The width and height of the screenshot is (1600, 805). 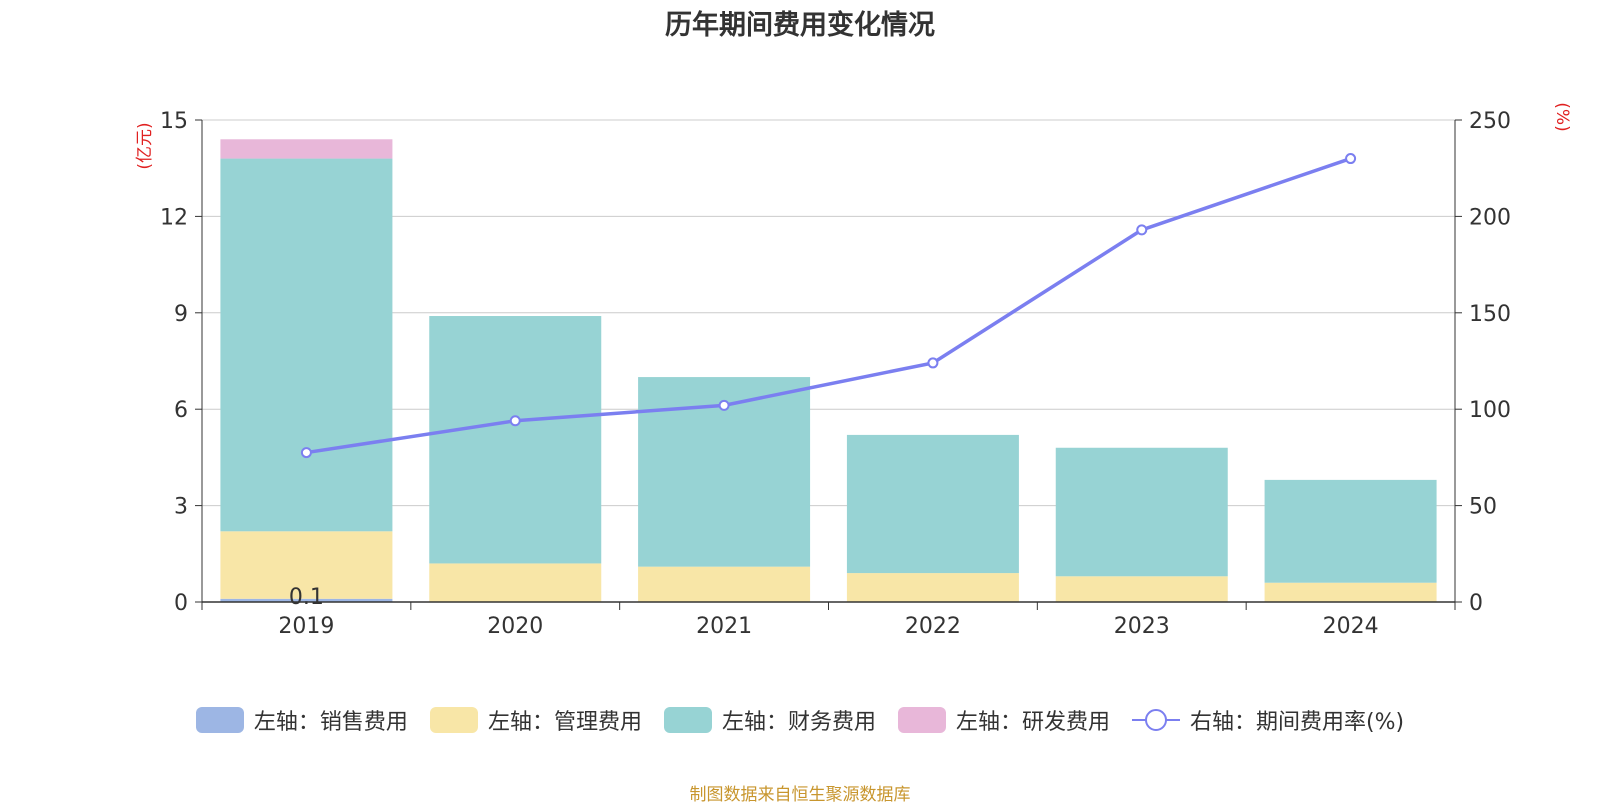 I want to click on left-axis-tick-label: 6, so click(x=181, y=410).